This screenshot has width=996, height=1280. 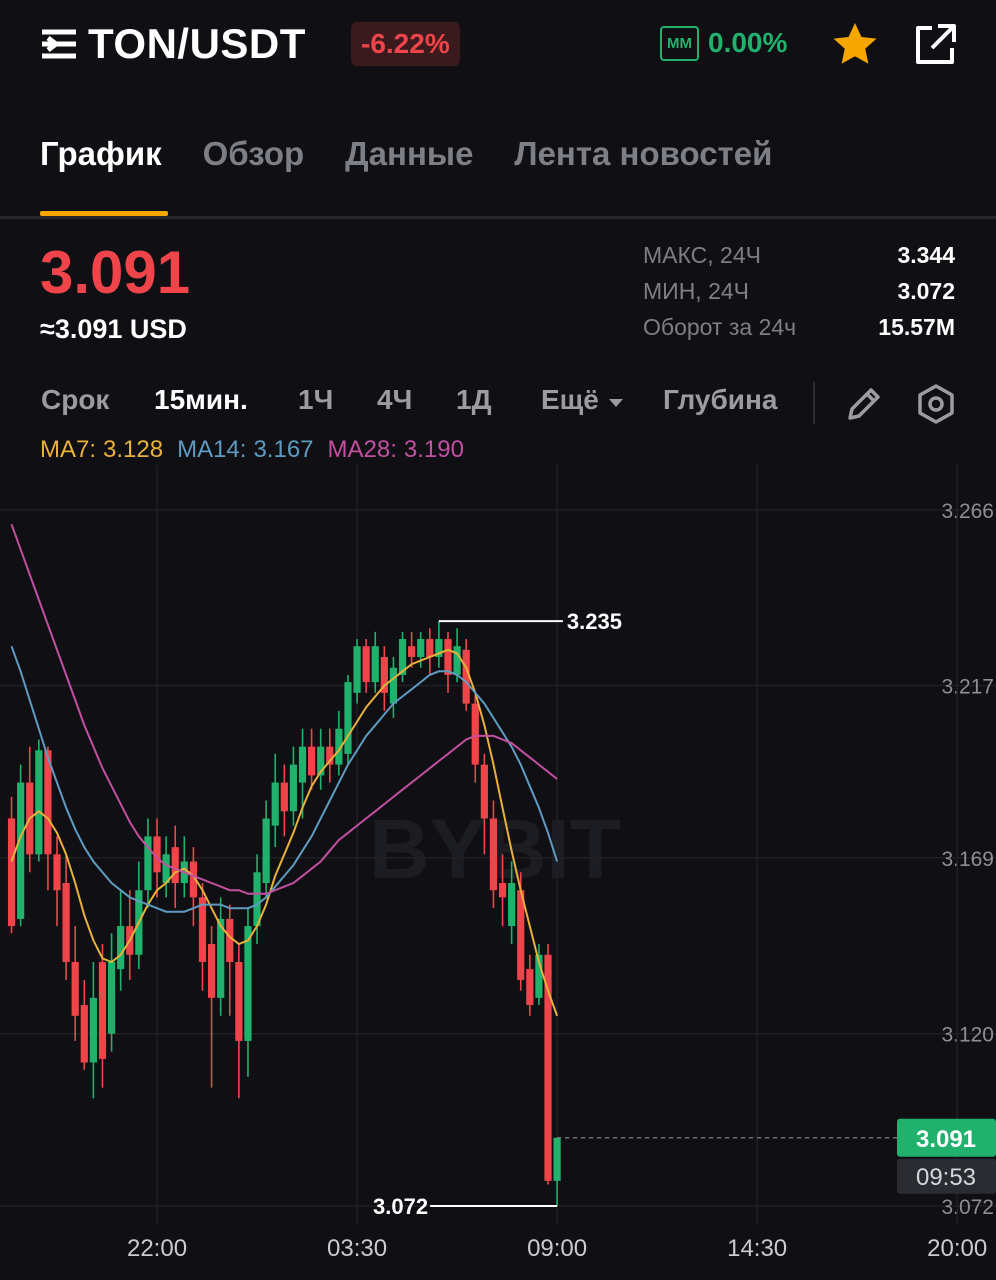 What do you see at coordinates (643, 153) in the screenshot?
I see `tab: Лента новостей` at bounding box center [643, 153].